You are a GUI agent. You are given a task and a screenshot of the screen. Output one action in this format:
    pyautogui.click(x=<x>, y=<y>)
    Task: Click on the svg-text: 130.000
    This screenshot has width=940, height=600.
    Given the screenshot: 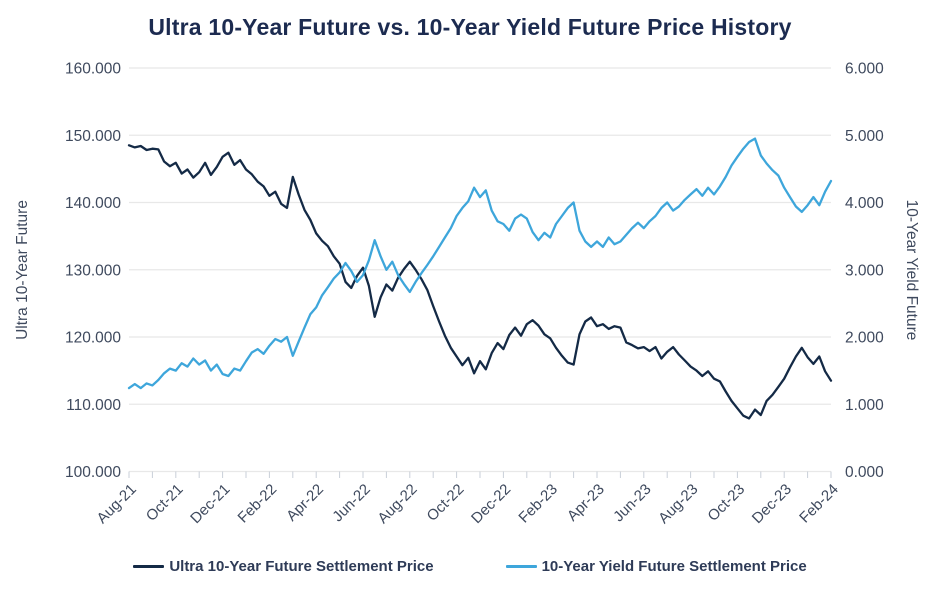 What is the action you would take?
    pyautogui.click(x=93, y=270)
    